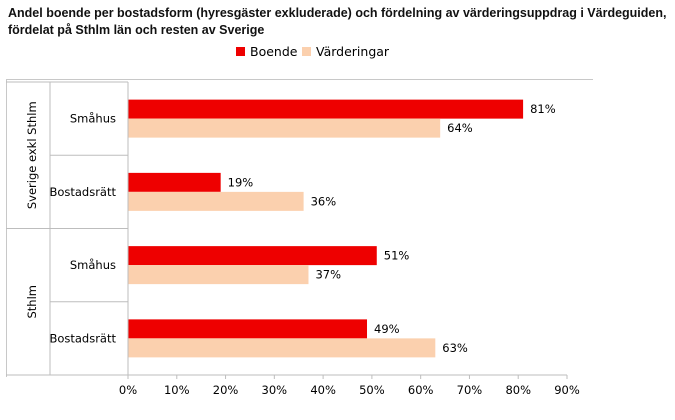  Describe the element at coordinates (328, 275) in the screenshot. I see `data-label-varderingar-3: 37%` at that location.